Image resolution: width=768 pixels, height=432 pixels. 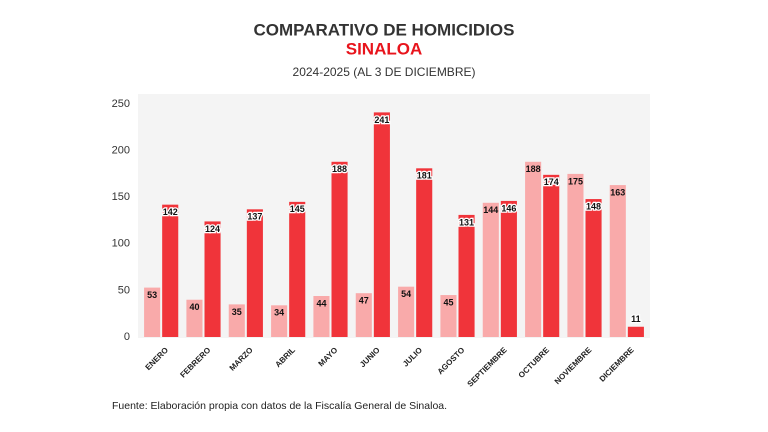 What do you see at coordinates (575, 181) in the screenshot?
I see `value-label: 175` at bounding box center [575, 181].